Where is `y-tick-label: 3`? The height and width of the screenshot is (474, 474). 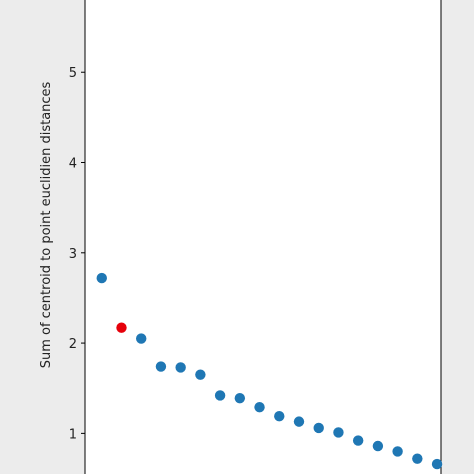 y-tick-label: 3 is located at coordinates (73, 254).